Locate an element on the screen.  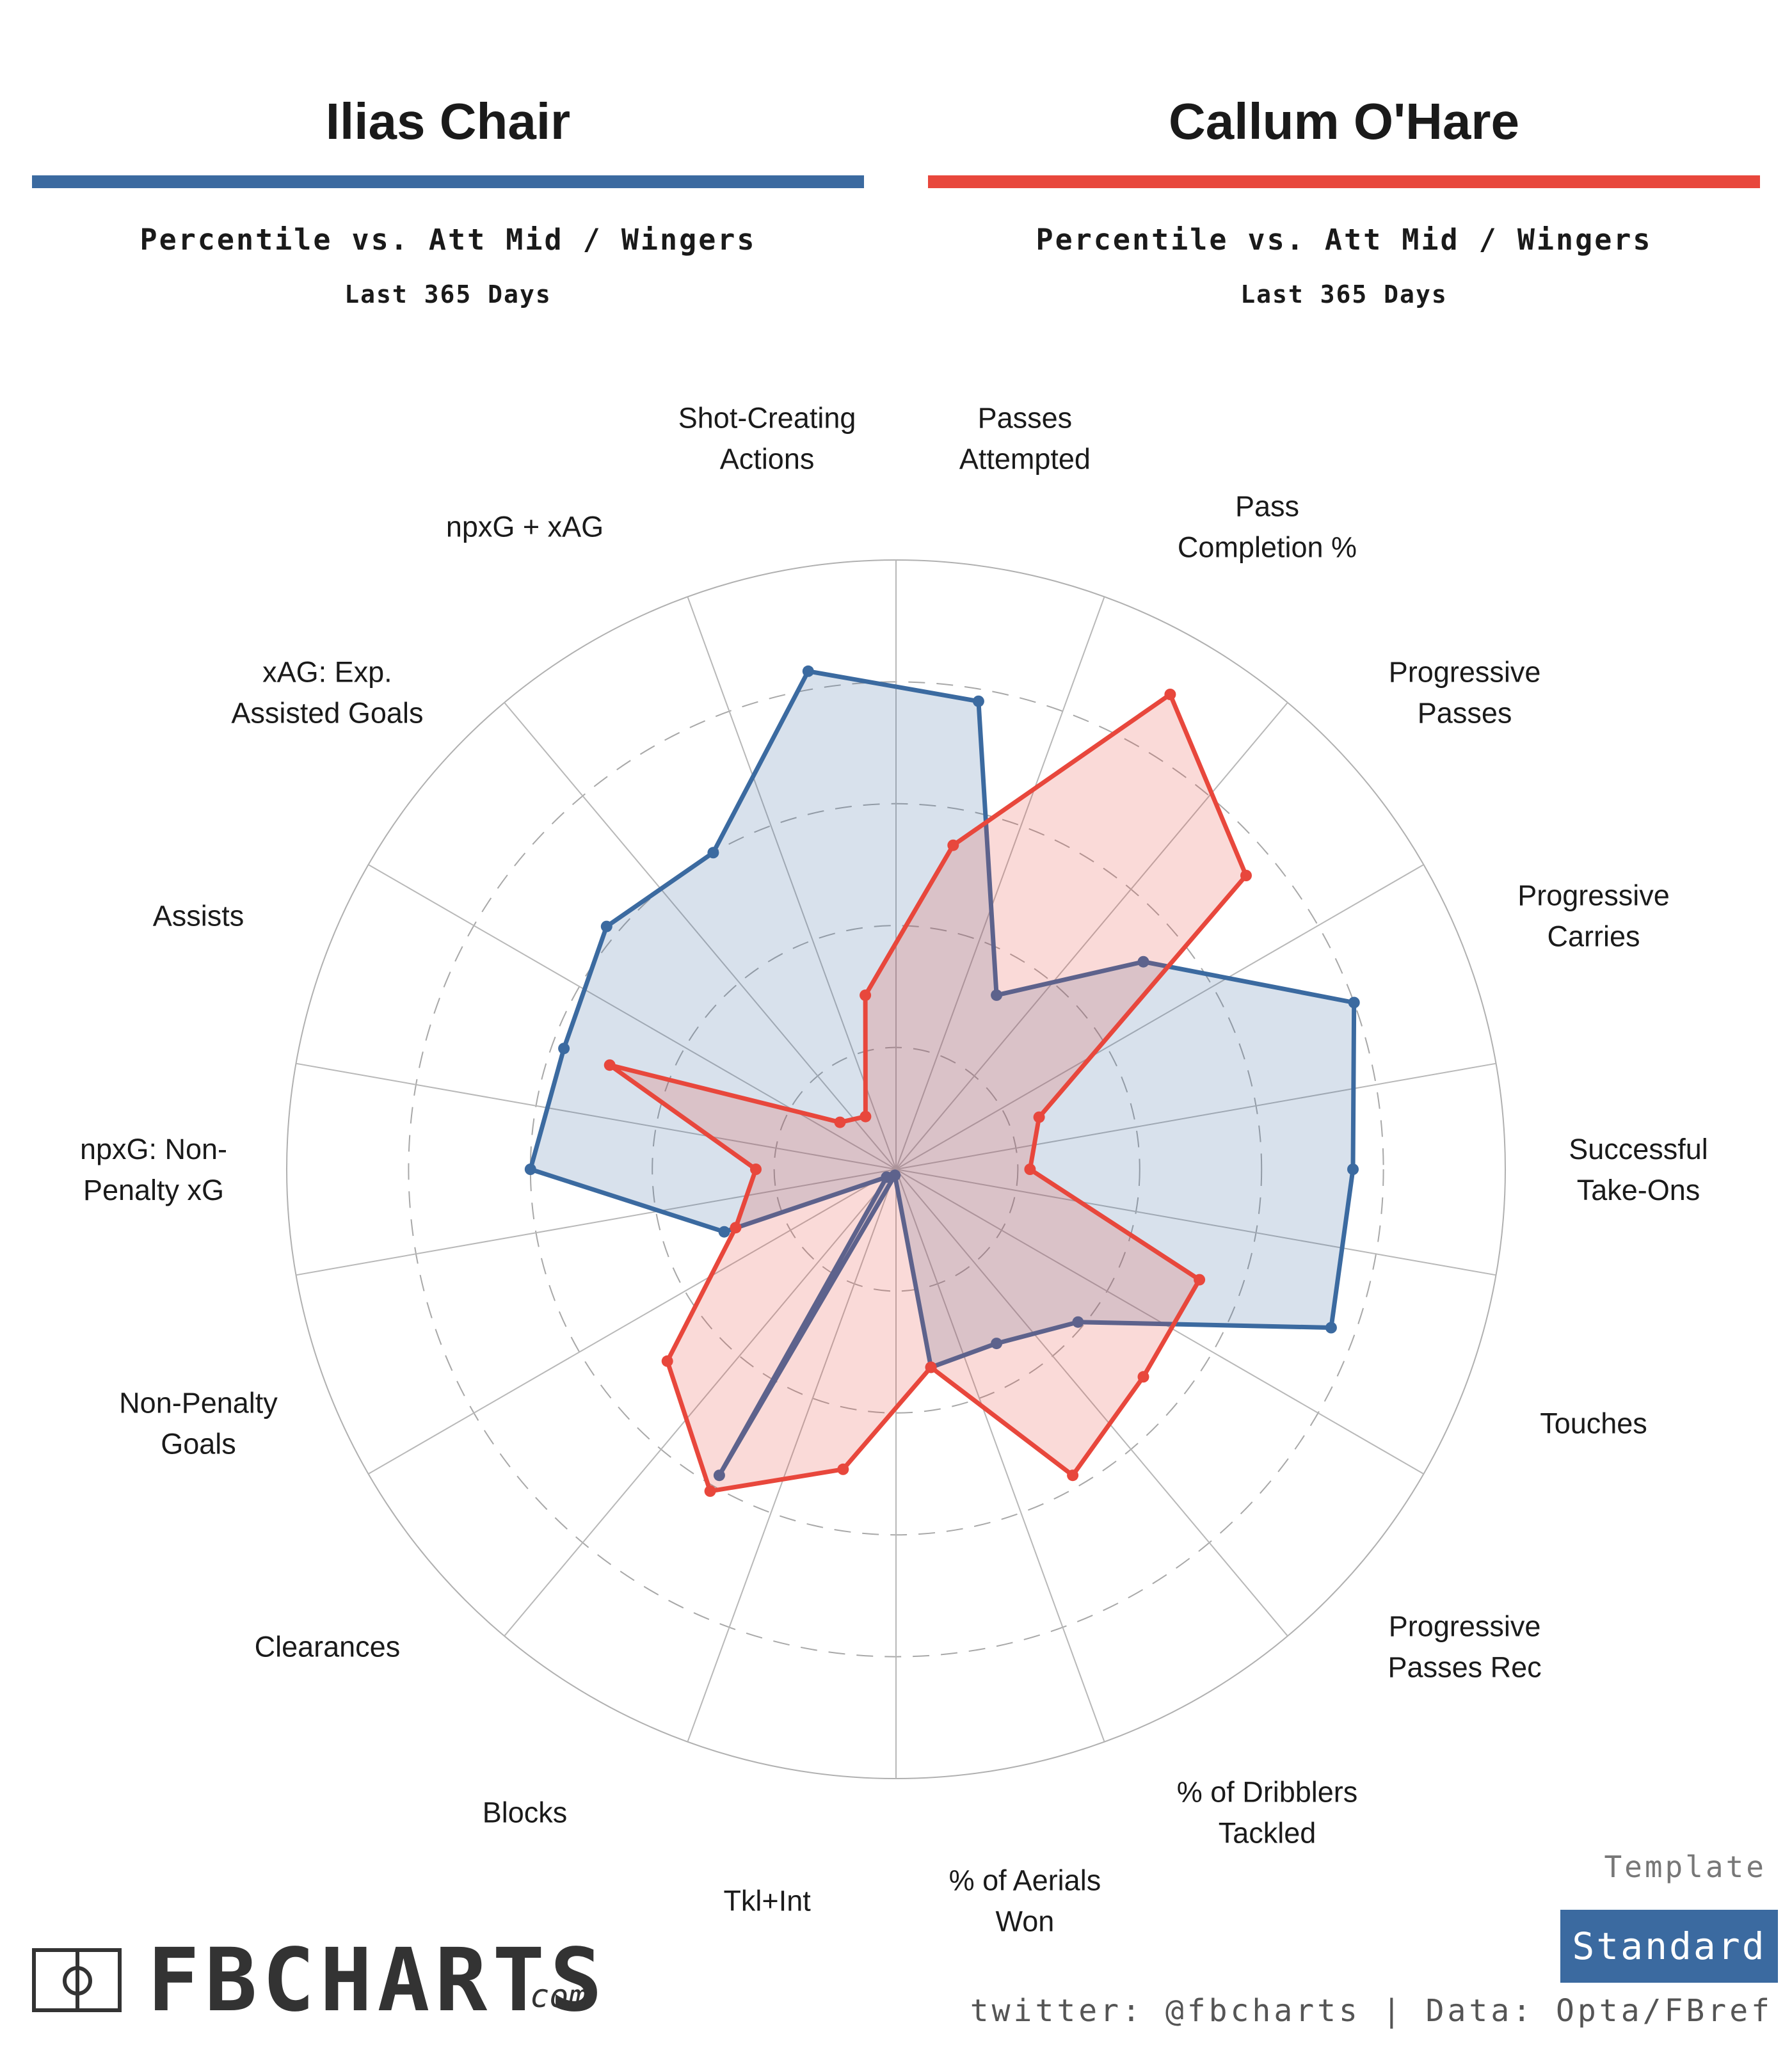
metric-label: xAG: Exp. Assisted Goals is located at coordinates (327, 692).